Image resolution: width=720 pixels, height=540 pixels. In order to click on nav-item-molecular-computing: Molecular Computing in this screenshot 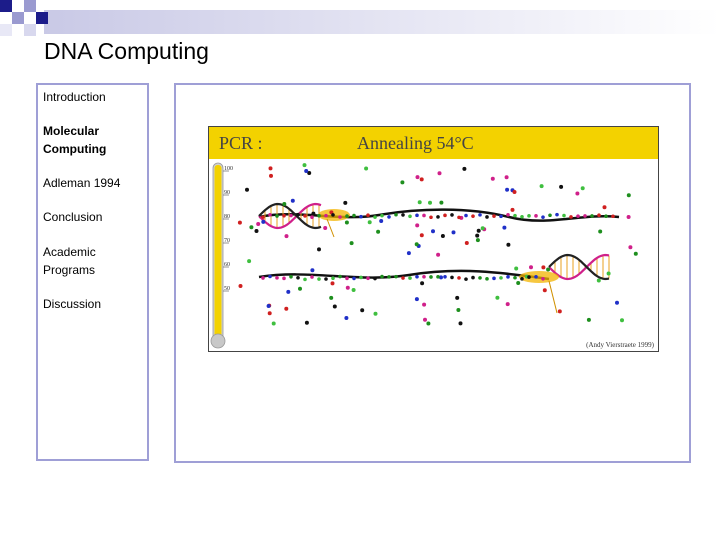, I will do `click(75, 140)`.